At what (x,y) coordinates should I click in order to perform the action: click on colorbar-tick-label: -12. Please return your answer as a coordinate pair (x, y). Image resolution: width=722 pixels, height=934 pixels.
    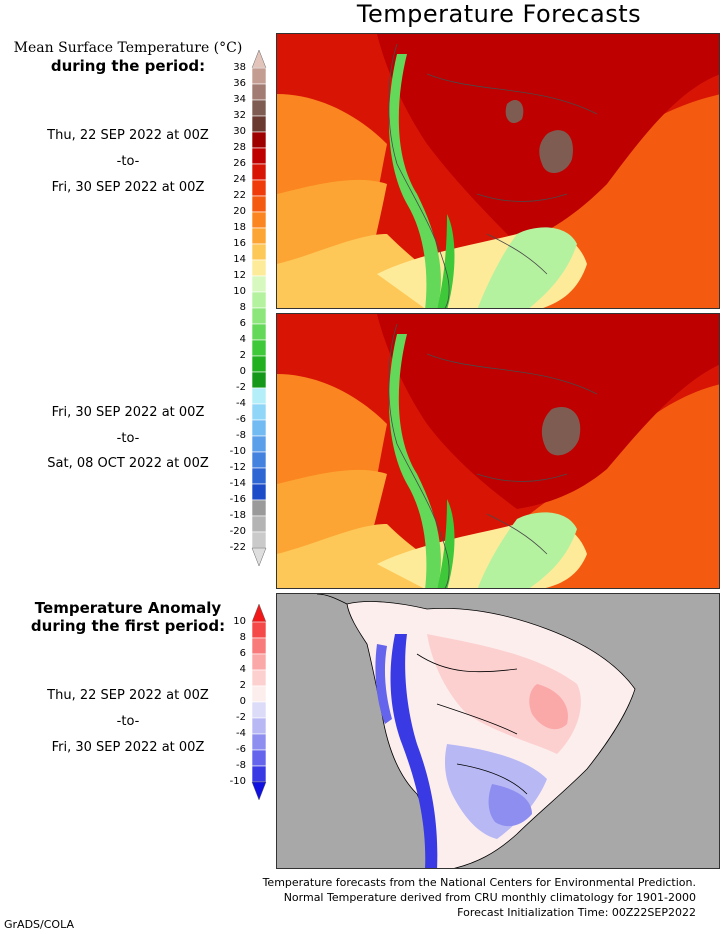
    Looking at the image, I should click on (237, 467).